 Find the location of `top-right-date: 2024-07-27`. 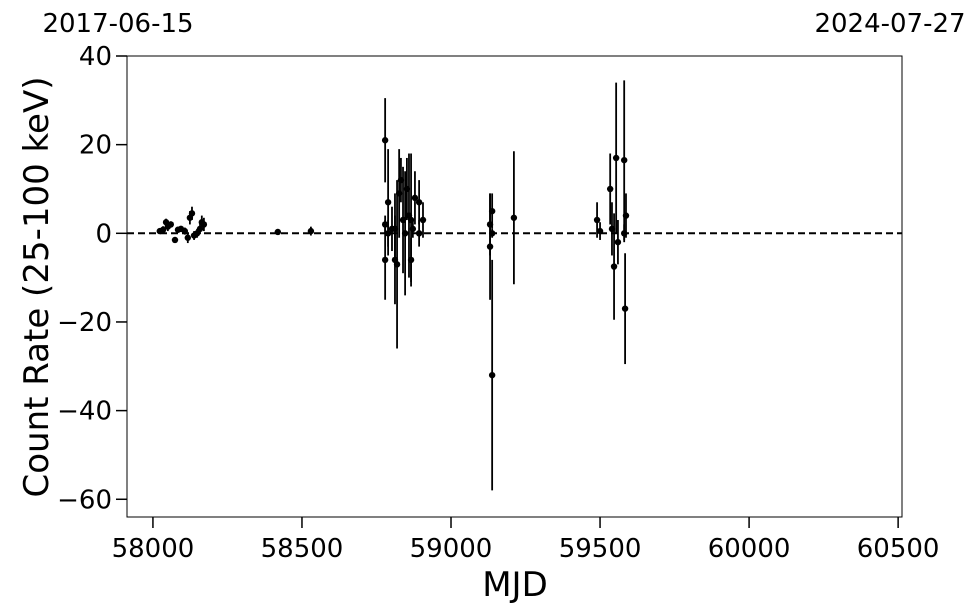

top-right-date: 2024-07-27 is located at coordinates (889, 24).